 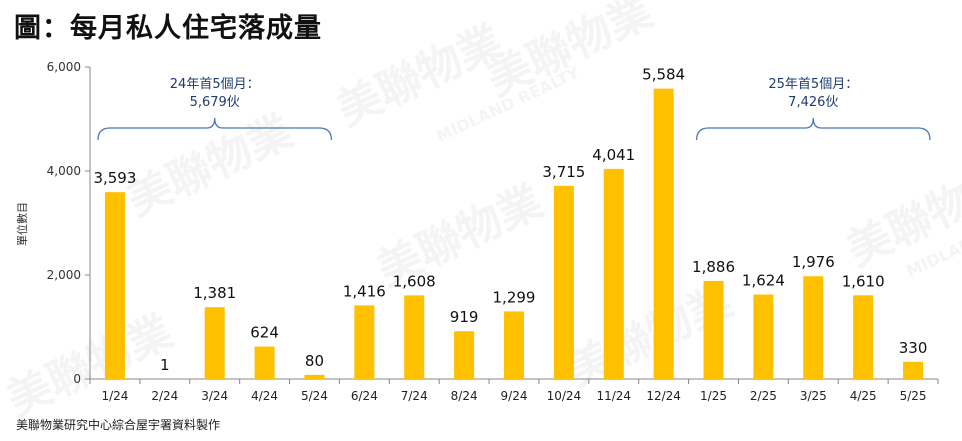 What do you see at coordinates (214, 293) in the screenshot?
I see `value-label: 1,381` at bounding box center [214, 293].